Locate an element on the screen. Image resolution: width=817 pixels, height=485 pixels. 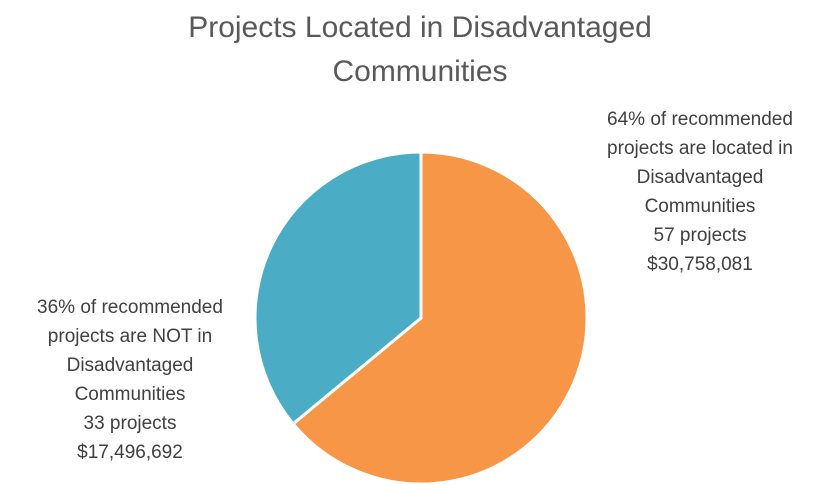
data-label: projects are located in is located at coordinates (700, 148).